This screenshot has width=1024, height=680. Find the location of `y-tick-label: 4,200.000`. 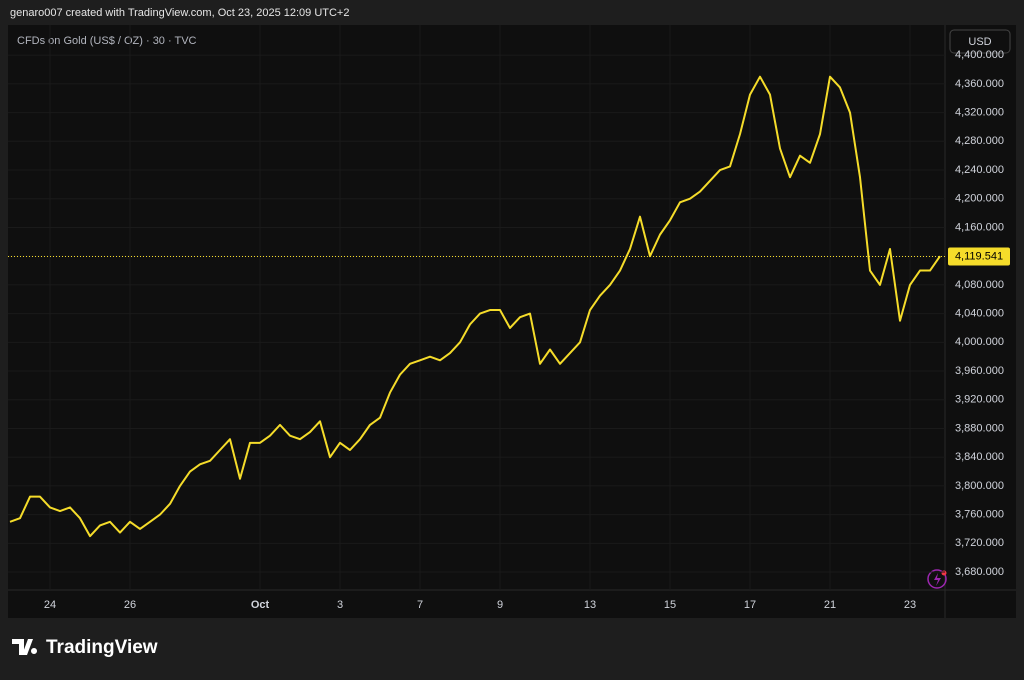

y-tick-label: 4,200.000 is located at coordinates (979, 199).